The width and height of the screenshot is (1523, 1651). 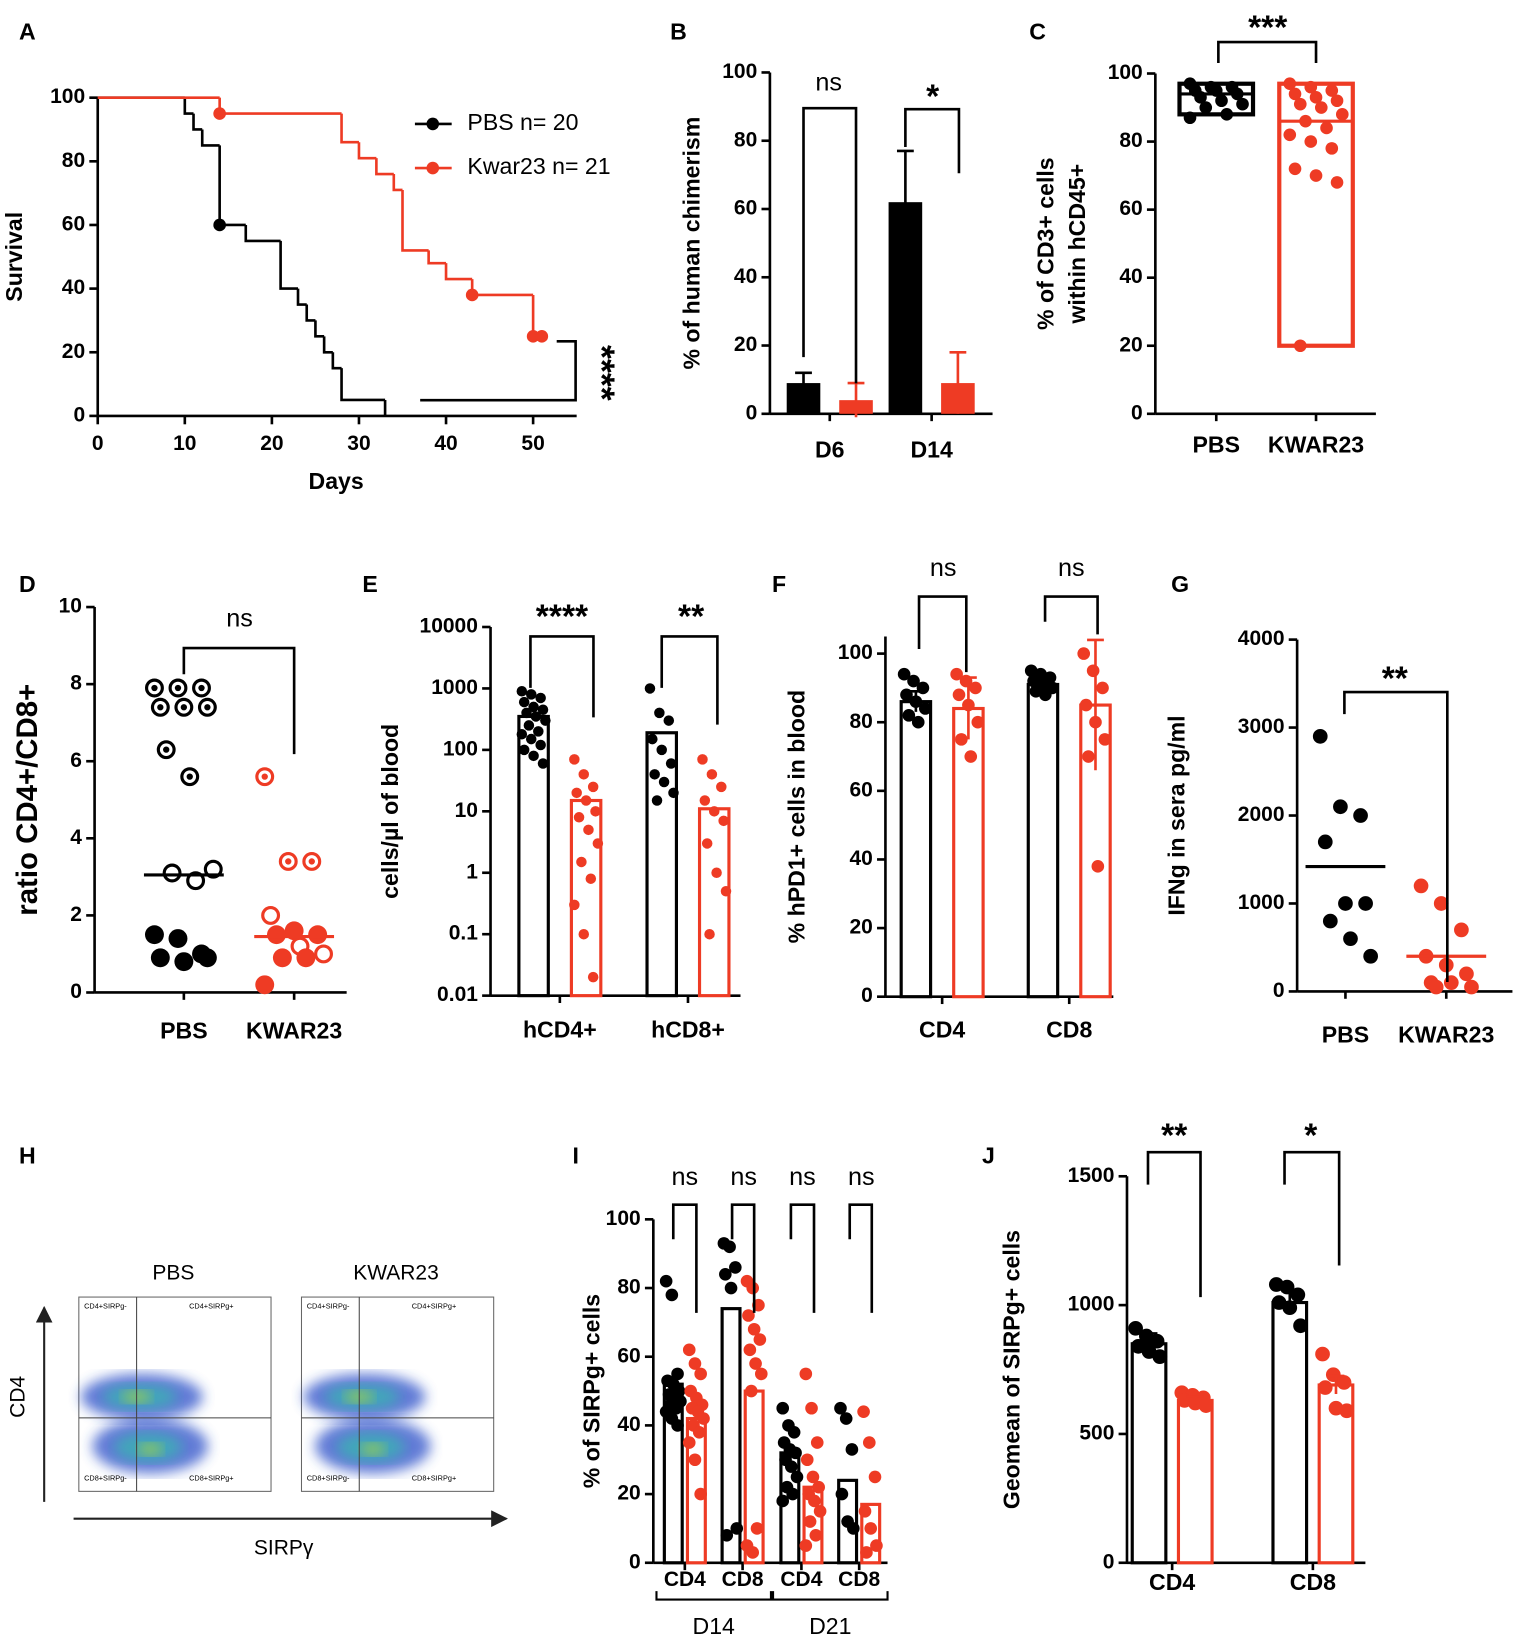 What do you see at coordinates (1180, 584) in the screenshot?
I see `panel-letter: G` at bounding box center [1180, 584].